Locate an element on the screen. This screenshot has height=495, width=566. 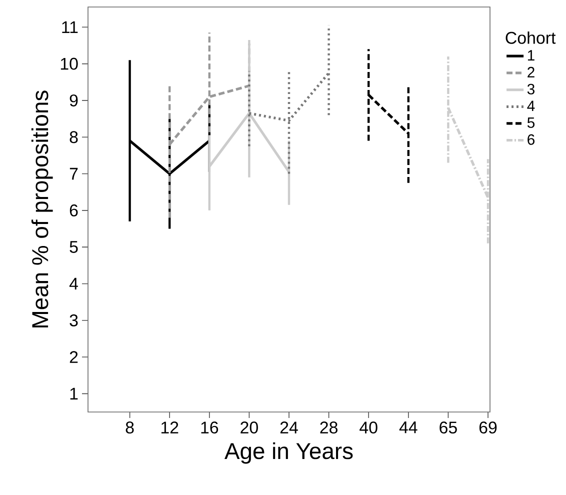
x-tick-label: 69 is located at coordinates (488, 428).